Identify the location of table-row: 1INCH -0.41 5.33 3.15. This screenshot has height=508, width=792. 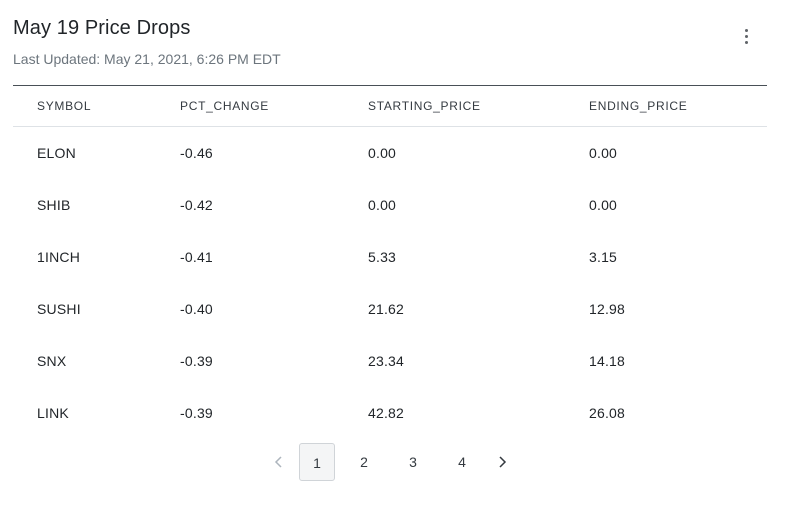
(390, 257).